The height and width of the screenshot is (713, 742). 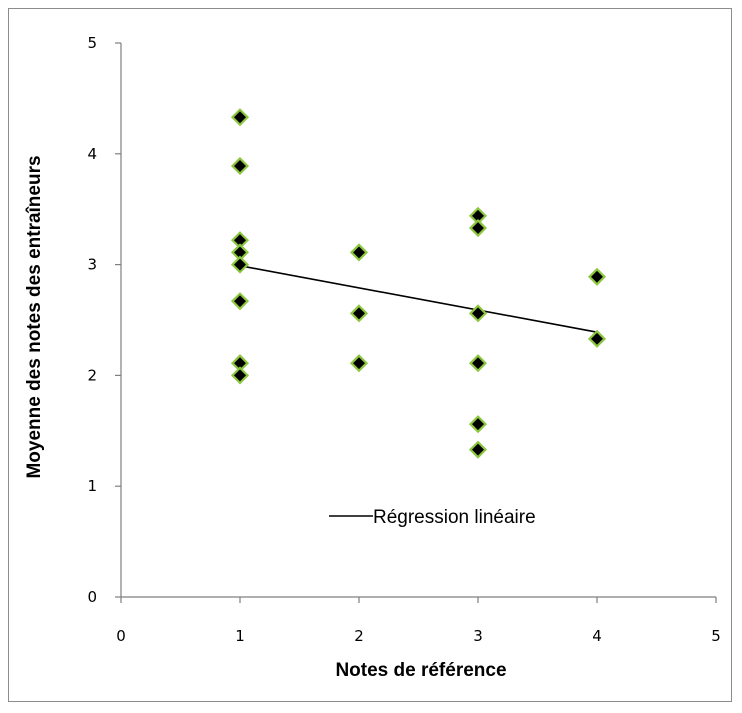 I want to click on y-tick-label: 1, so click(x=92, y=486).